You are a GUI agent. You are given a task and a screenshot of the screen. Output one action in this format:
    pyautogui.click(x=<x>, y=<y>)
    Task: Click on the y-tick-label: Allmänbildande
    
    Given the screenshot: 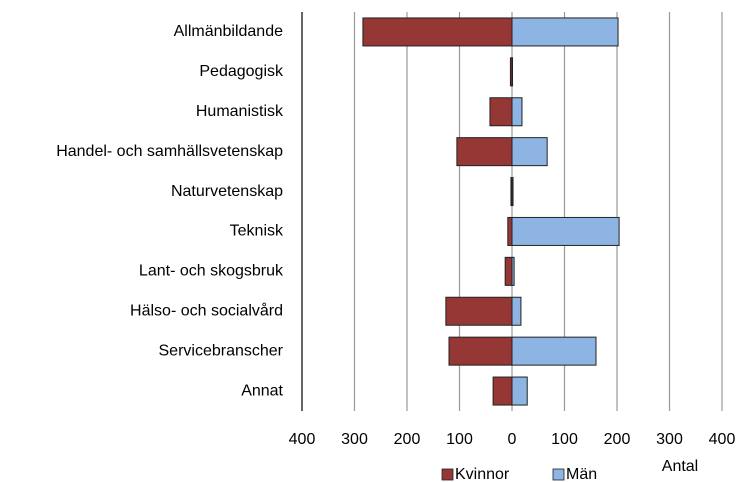 What is the action you would take?
    pyautogui.click(x=229, y=31)
    